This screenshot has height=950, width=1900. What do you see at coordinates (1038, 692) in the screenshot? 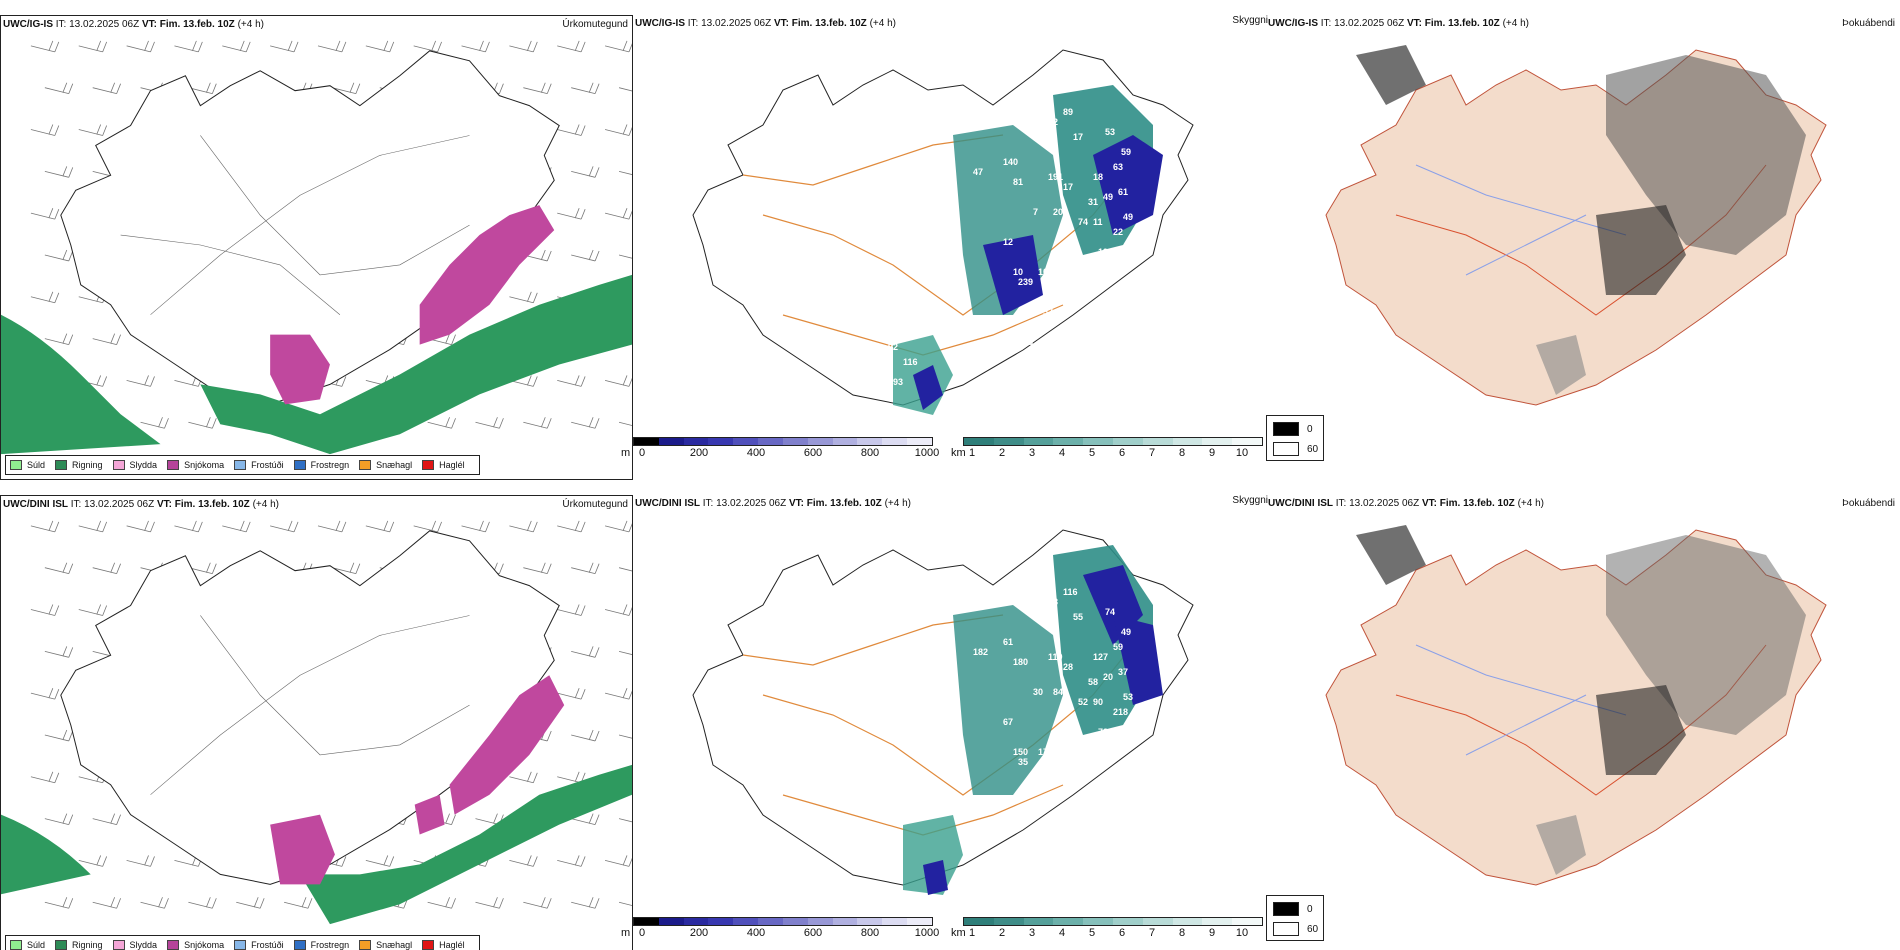
I see `cloud-base-value: 30` at bounding box center [1038, 692].